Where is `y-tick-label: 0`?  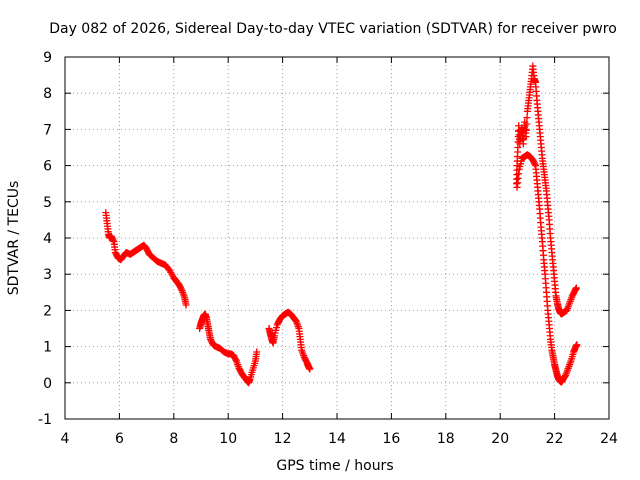
y-tick-label: 0 is located at coordinates (47, 384).